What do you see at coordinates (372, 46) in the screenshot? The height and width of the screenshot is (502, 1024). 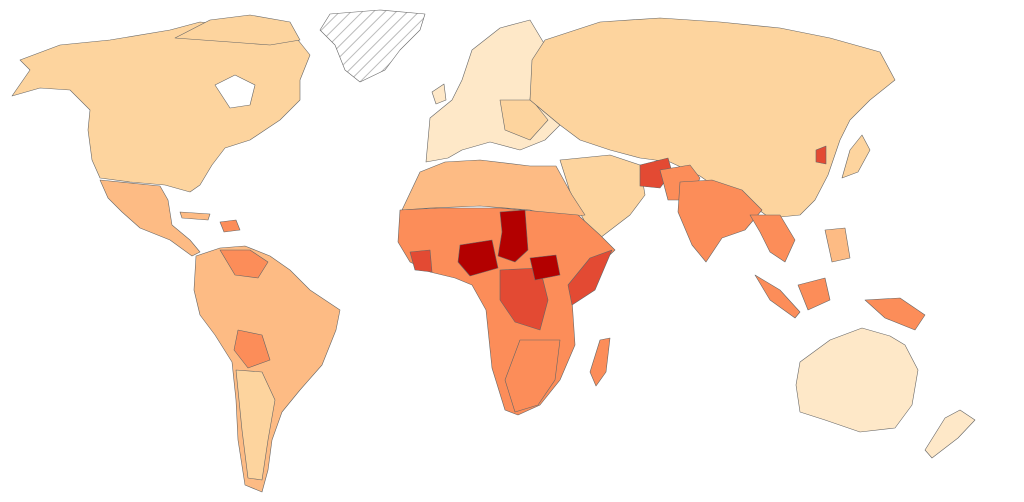 I see `region-no-data` at bounding box center [372, 46].